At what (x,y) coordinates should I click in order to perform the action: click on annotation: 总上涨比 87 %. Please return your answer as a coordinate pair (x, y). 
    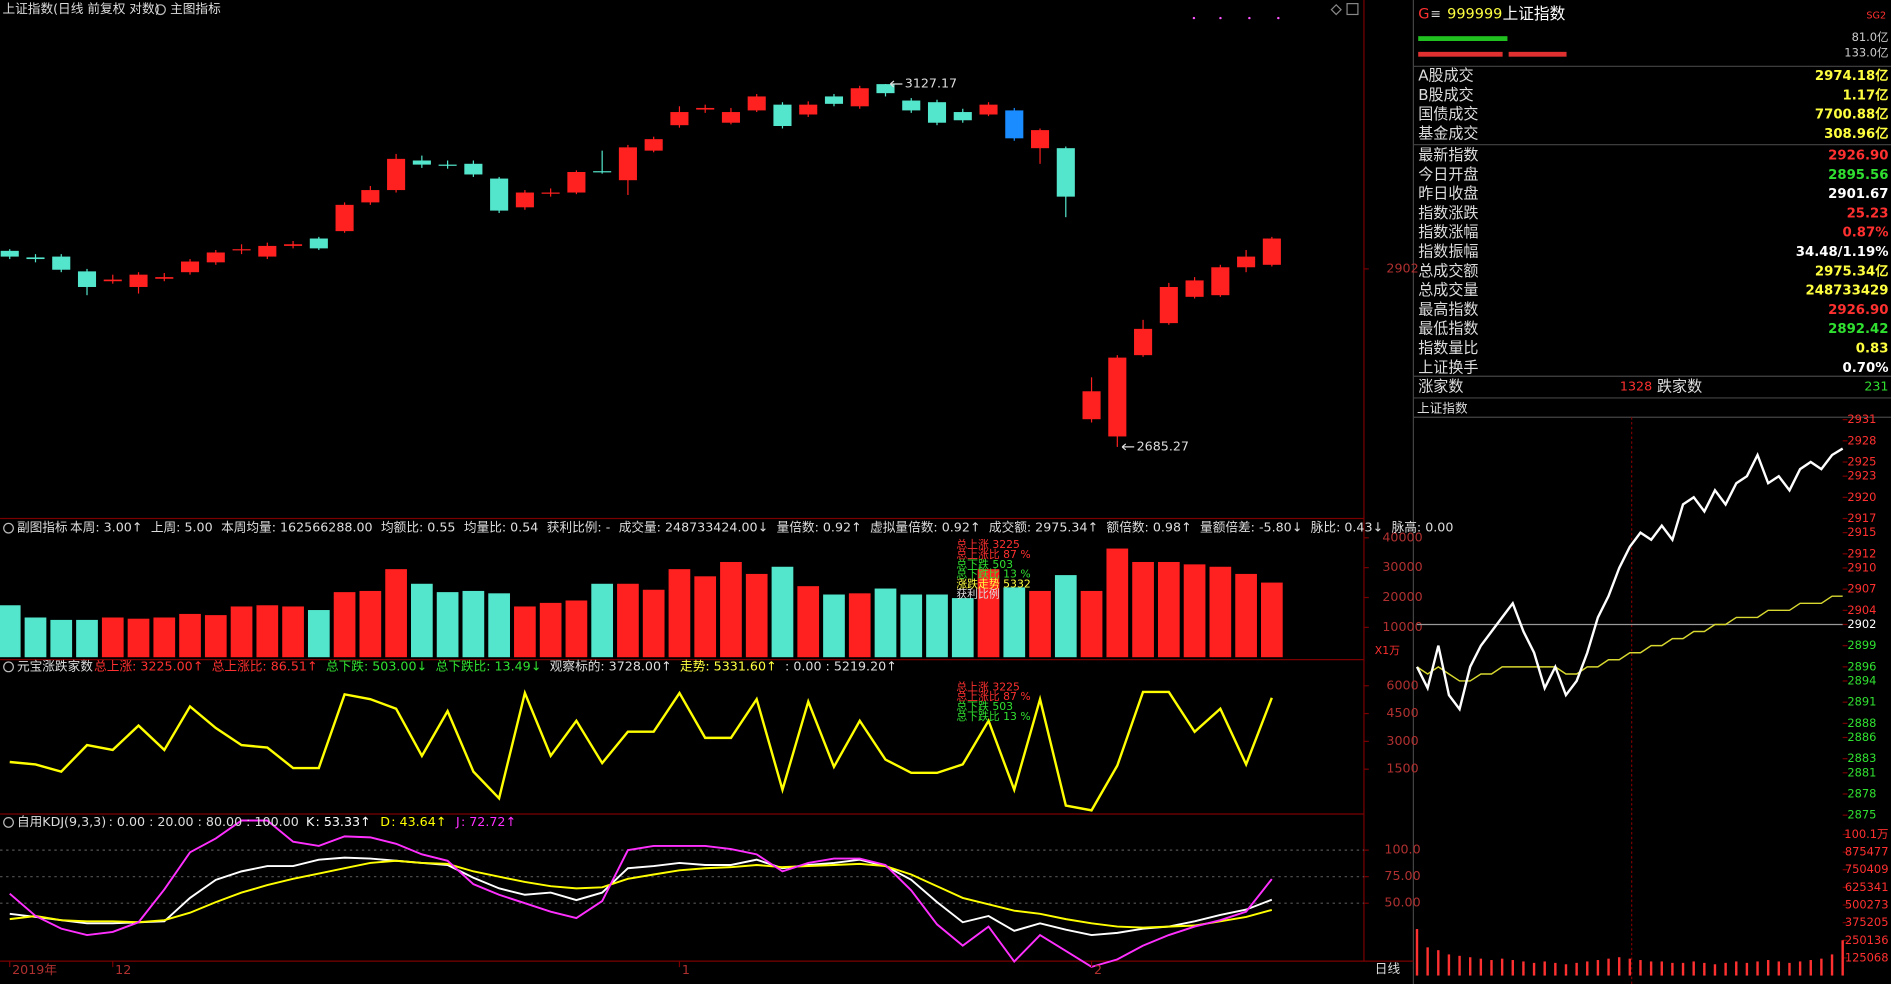
    Looking at the image, I should click on (993, 554).